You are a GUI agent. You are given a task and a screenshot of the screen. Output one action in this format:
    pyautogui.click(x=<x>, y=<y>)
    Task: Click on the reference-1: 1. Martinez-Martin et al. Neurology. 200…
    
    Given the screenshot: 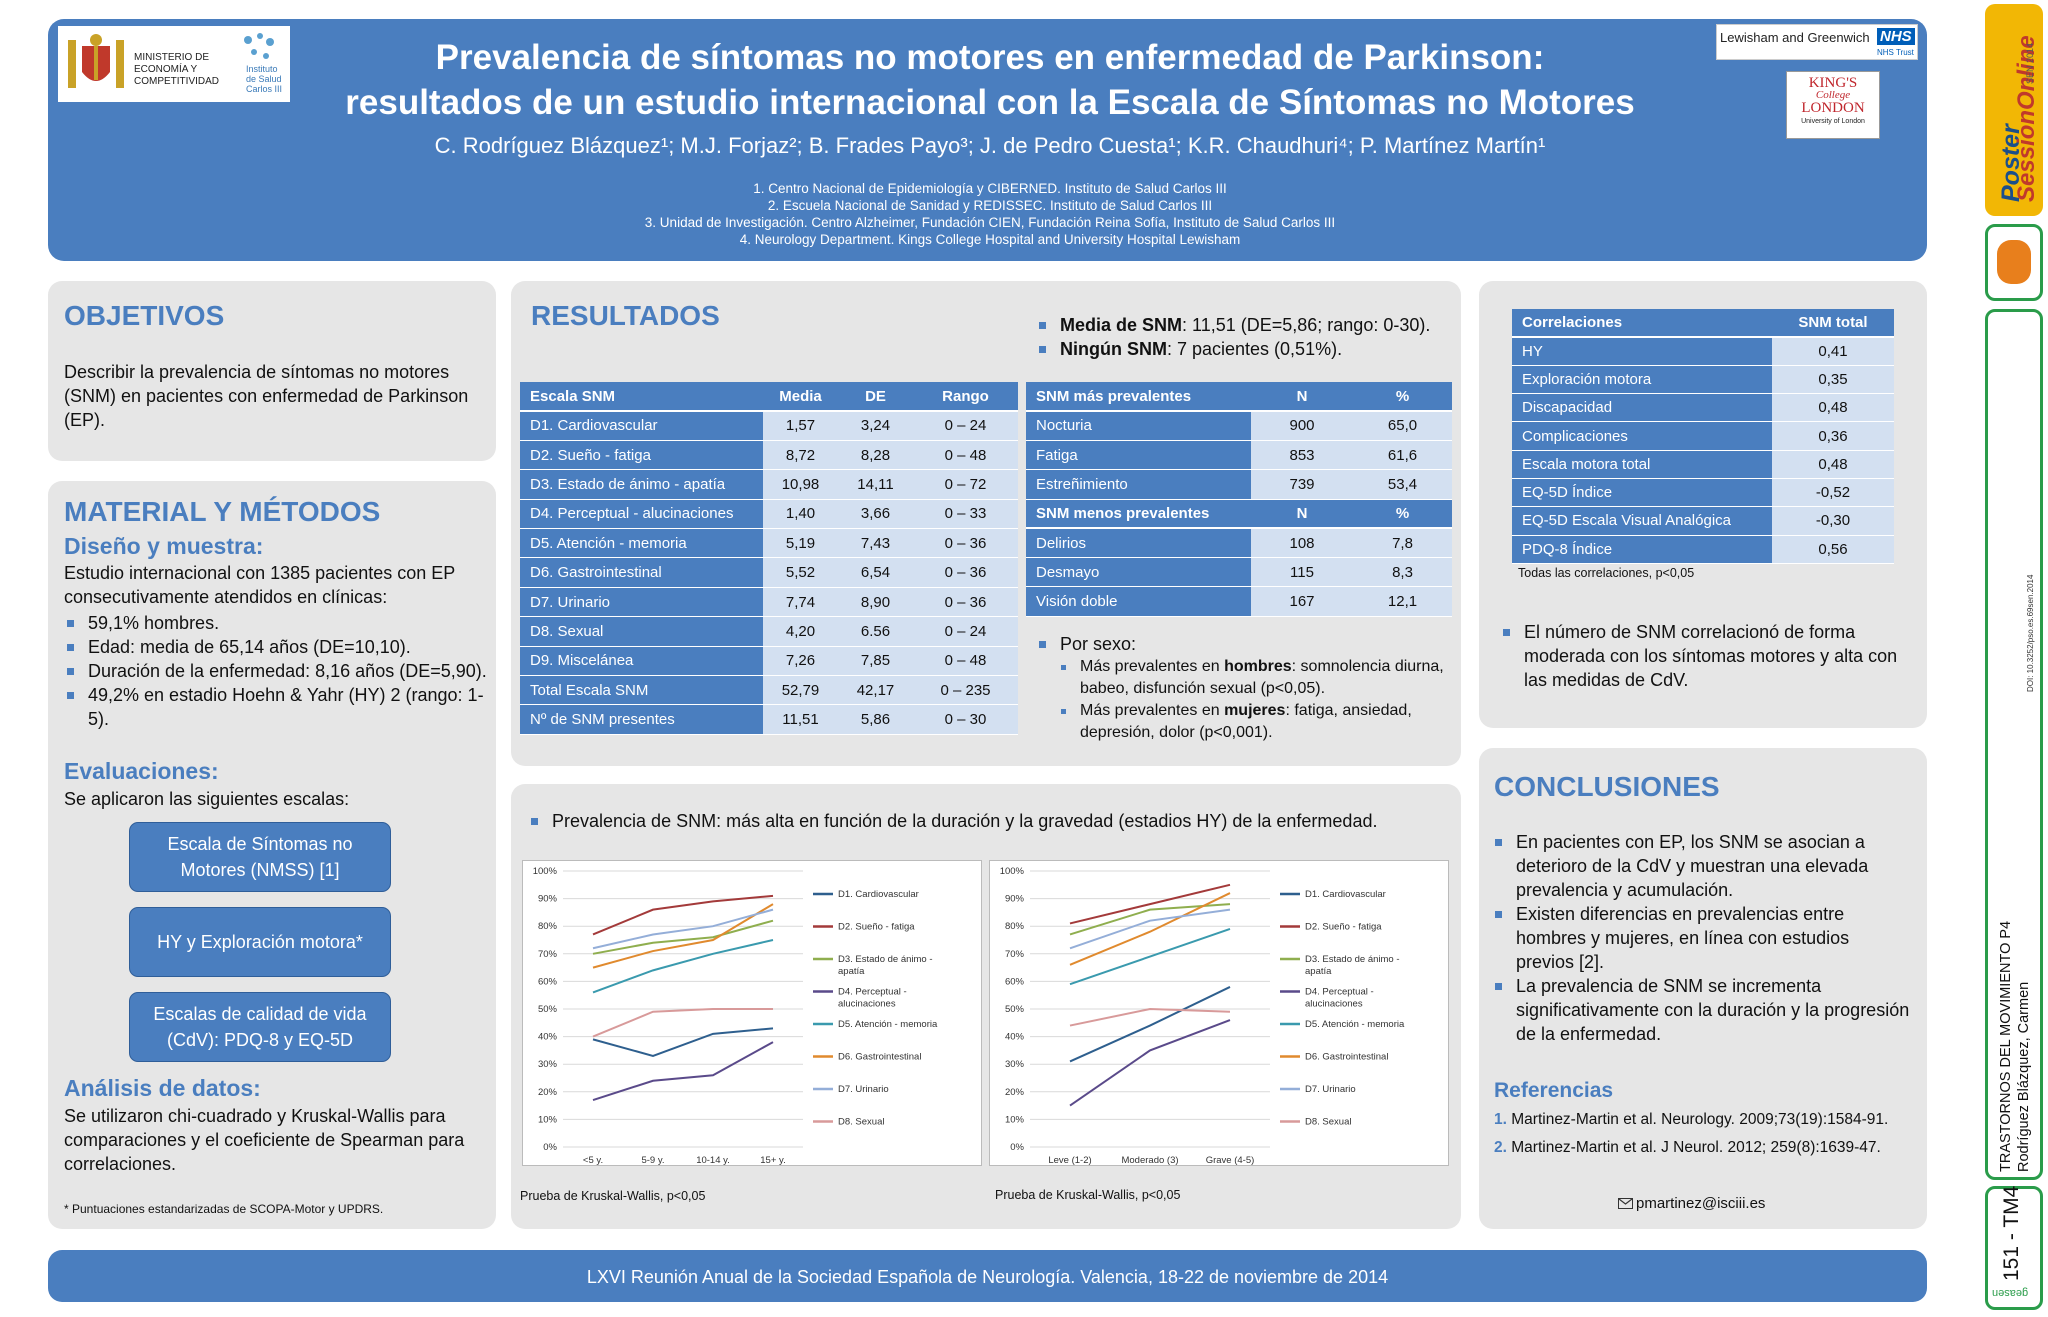 What is the action you would take?
    pyautogui.click(x=1691, y=1119)
    